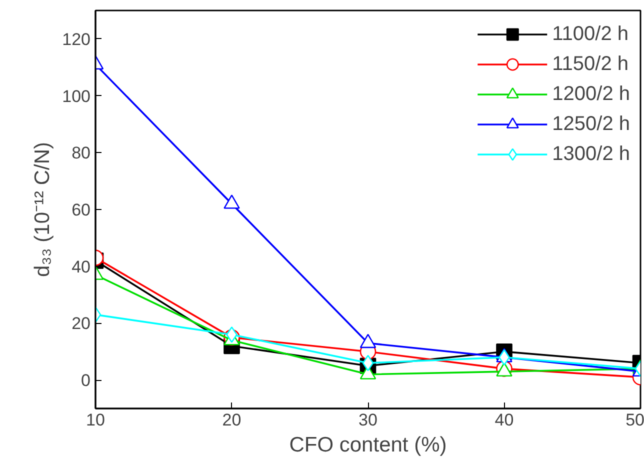 The image size is (644, 468). I want to click on y-tick-label: 100, so click(76, 96).